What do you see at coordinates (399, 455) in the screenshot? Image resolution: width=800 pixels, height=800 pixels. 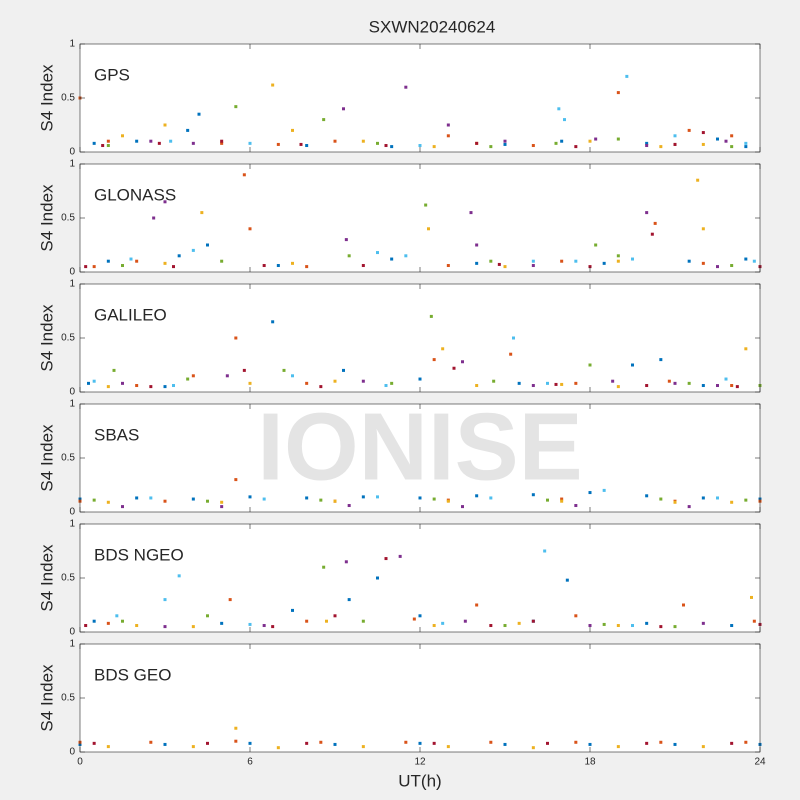 I see `panel: IONISE 0 0.5 1 SBAS S4 Index` at bounding box center [399, 455].